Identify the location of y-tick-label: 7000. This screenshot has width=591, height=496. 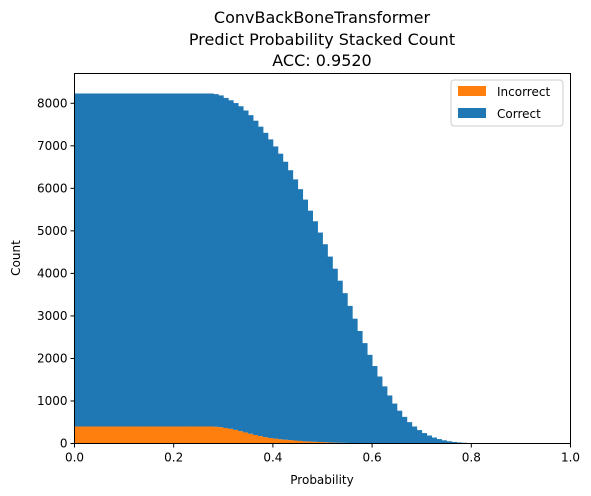
(52, 146).